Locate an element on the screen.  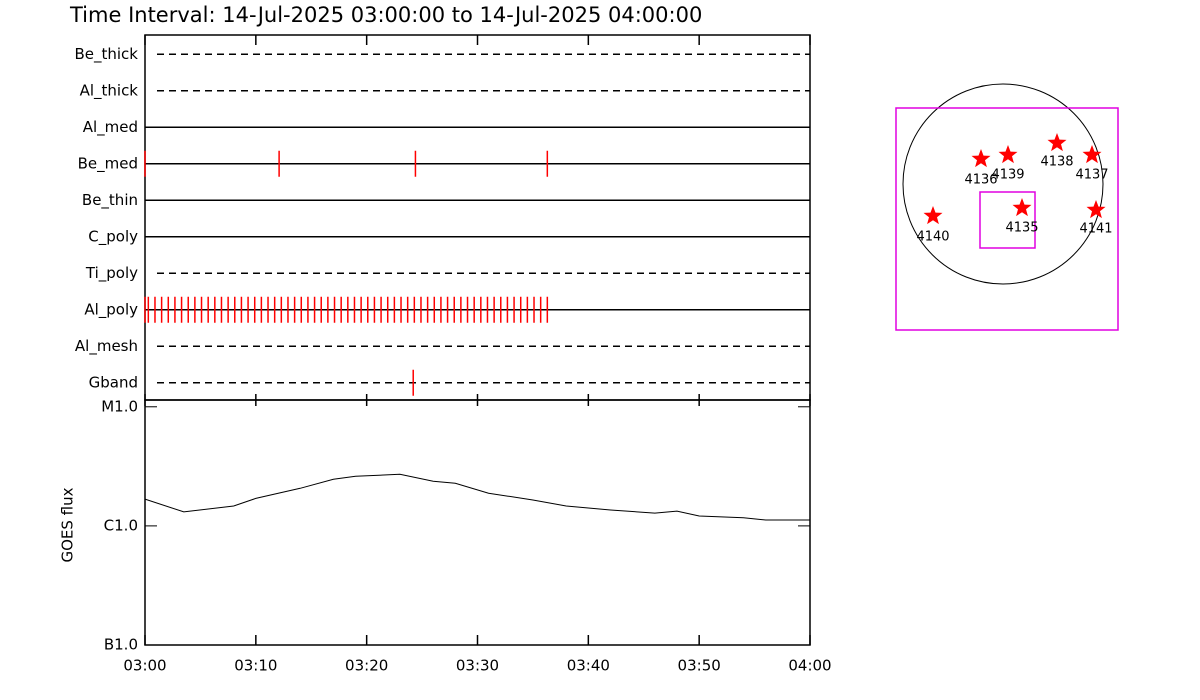
filter-label: Al_med is located at coordinates (110, 127).